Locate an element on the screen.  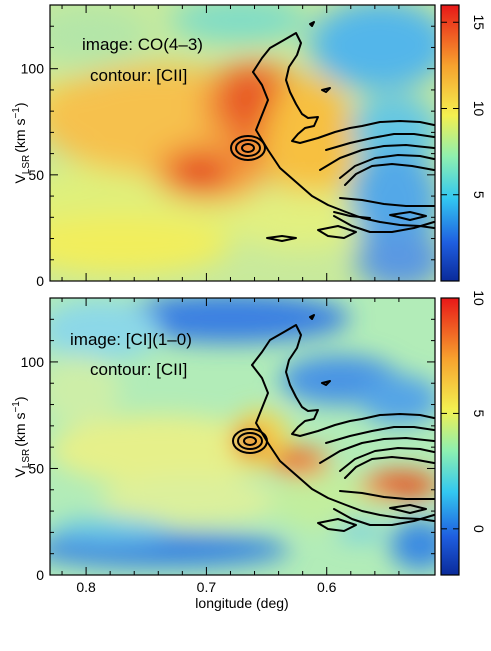
cbar-tick-label-bottom-2: 10 is located at coordinates (479, 298).